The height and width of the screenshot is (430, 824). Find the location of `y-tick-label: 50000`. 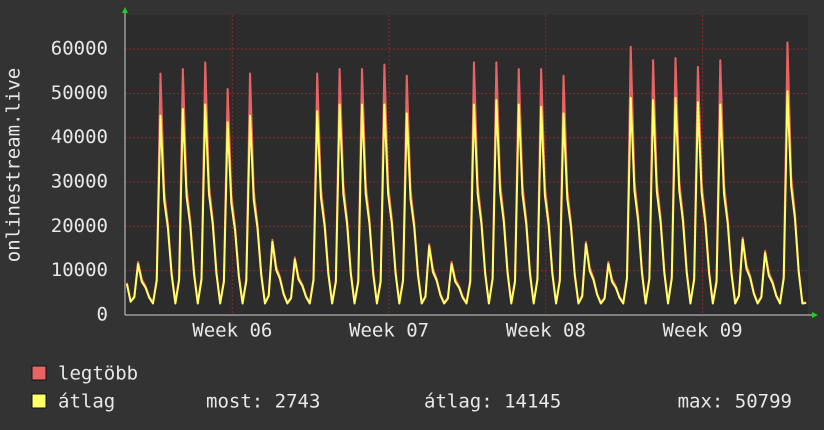

y-tick-label: 50000 is located at coordinates (79, 93).